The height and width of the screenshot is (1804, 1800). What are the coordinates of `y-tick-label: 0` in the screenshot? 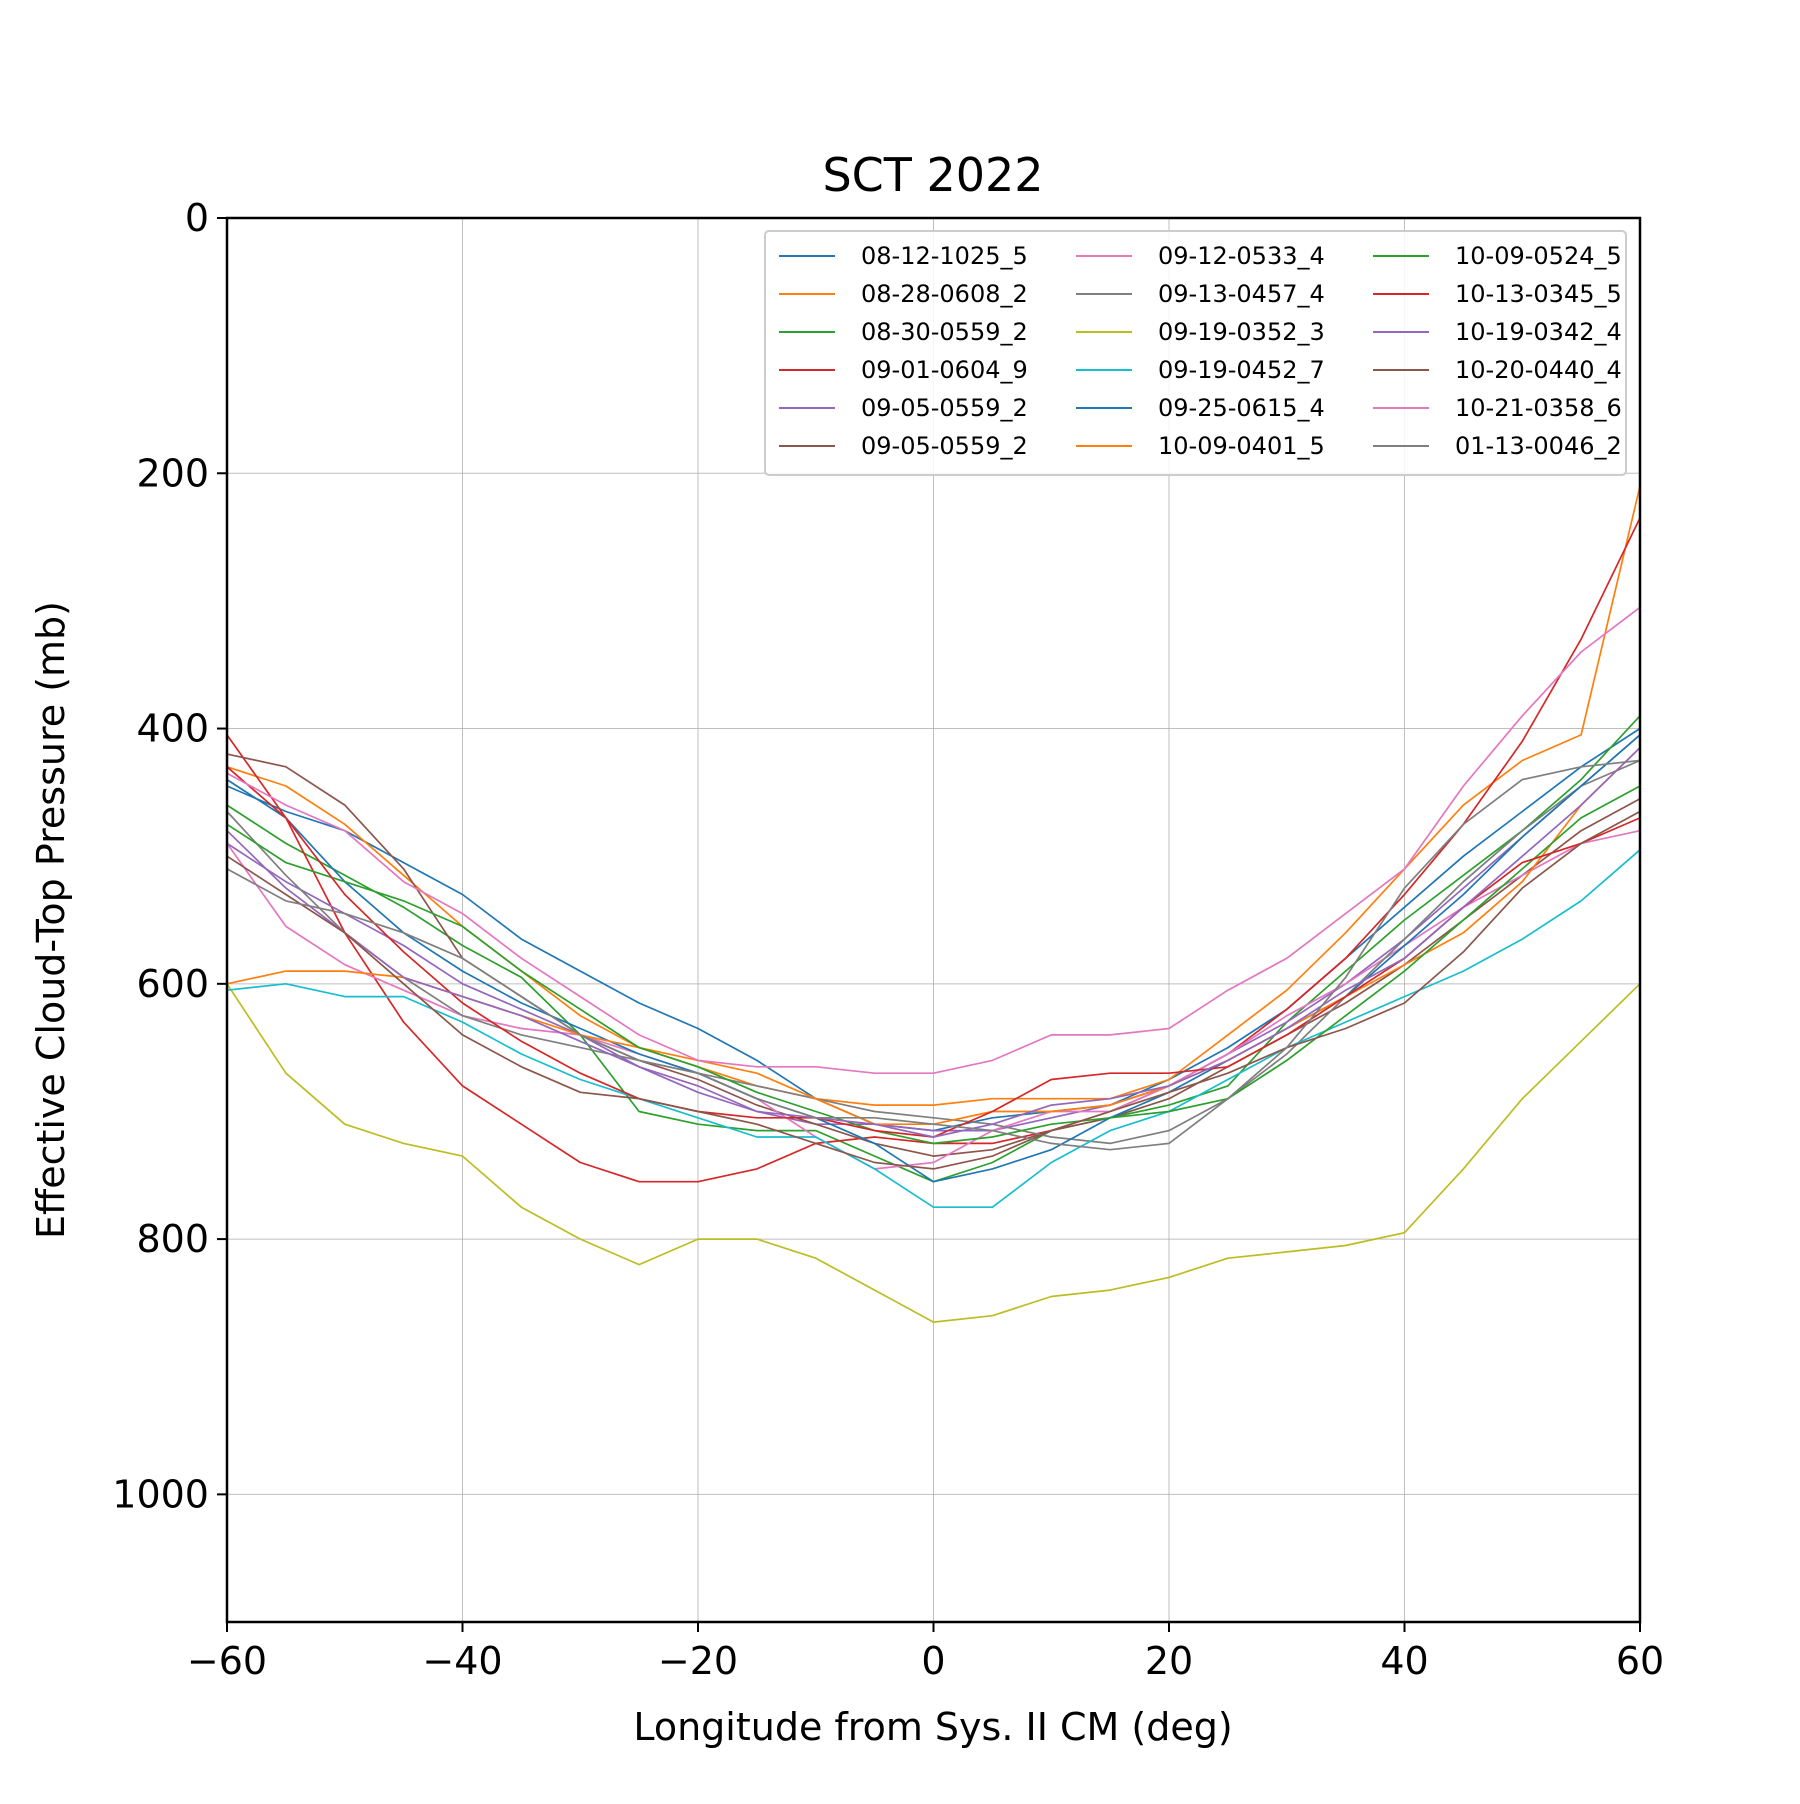 It's located at (197, 218).